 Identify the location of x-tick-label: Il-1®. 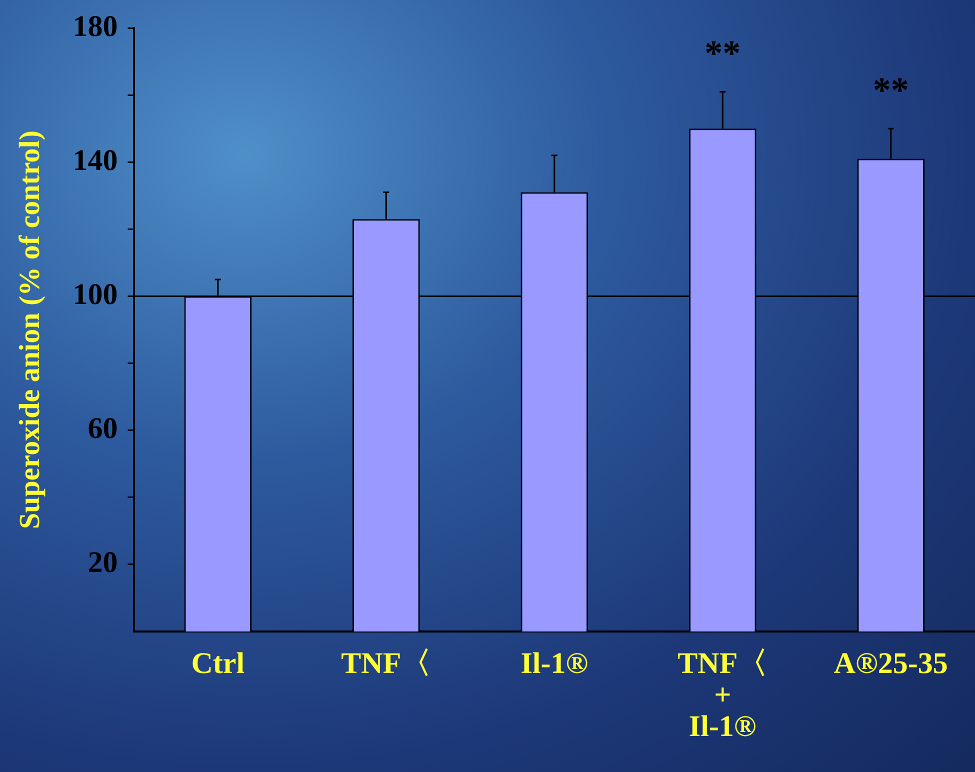
(554, 663).